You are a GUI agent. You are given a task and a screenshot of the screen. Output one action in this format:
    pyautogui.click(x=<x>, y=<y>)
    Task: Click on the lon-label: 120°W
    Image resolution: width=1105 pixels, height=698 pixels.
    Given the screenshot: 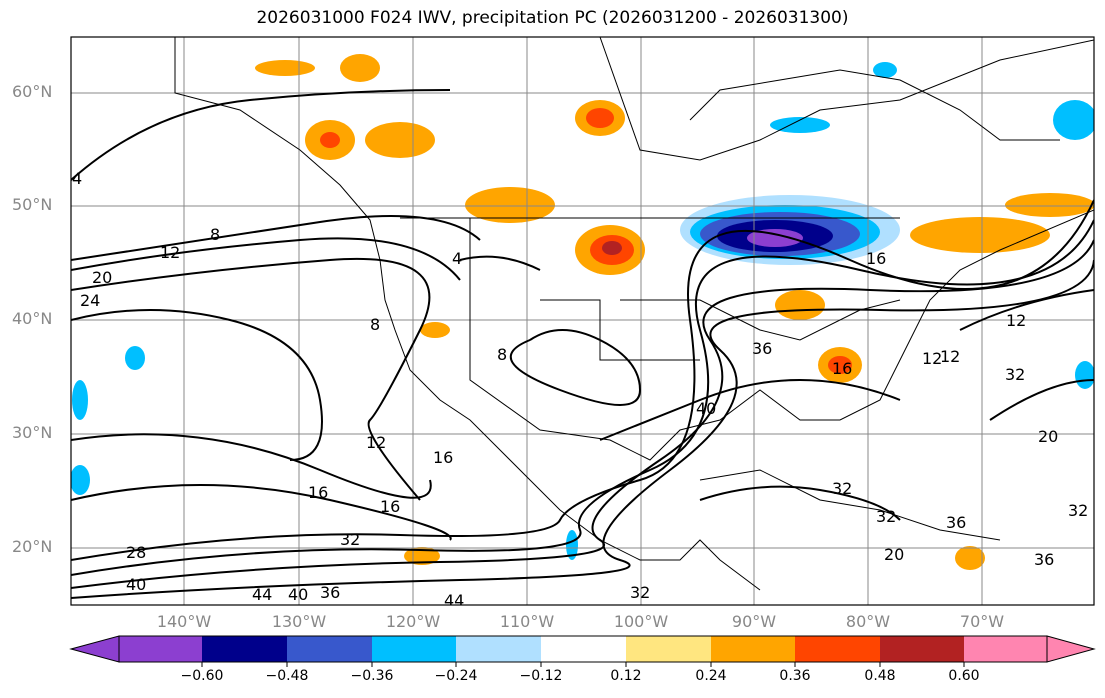 What is the action you would take?
    pyautogui.click(x=413, y=621)
    